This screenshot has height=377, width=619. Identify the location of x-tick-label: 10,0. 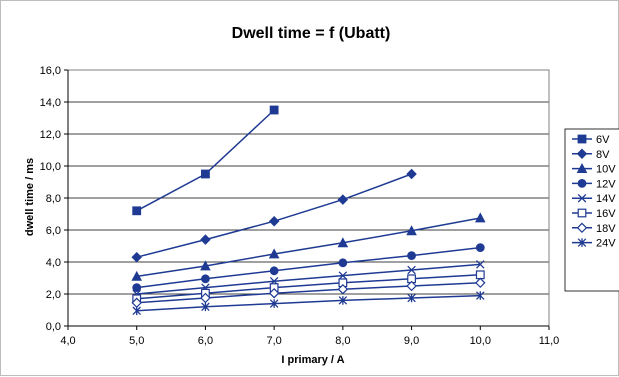
(480, 341).